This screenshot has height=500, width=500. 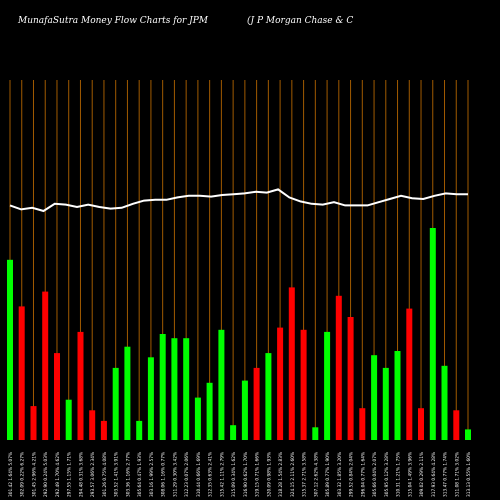 What do you see at coordinates (58, 474) in the screenshot?
I see `x-tick-label: 292.49 1.70% 4.62%` at bounding box center [58, 474].